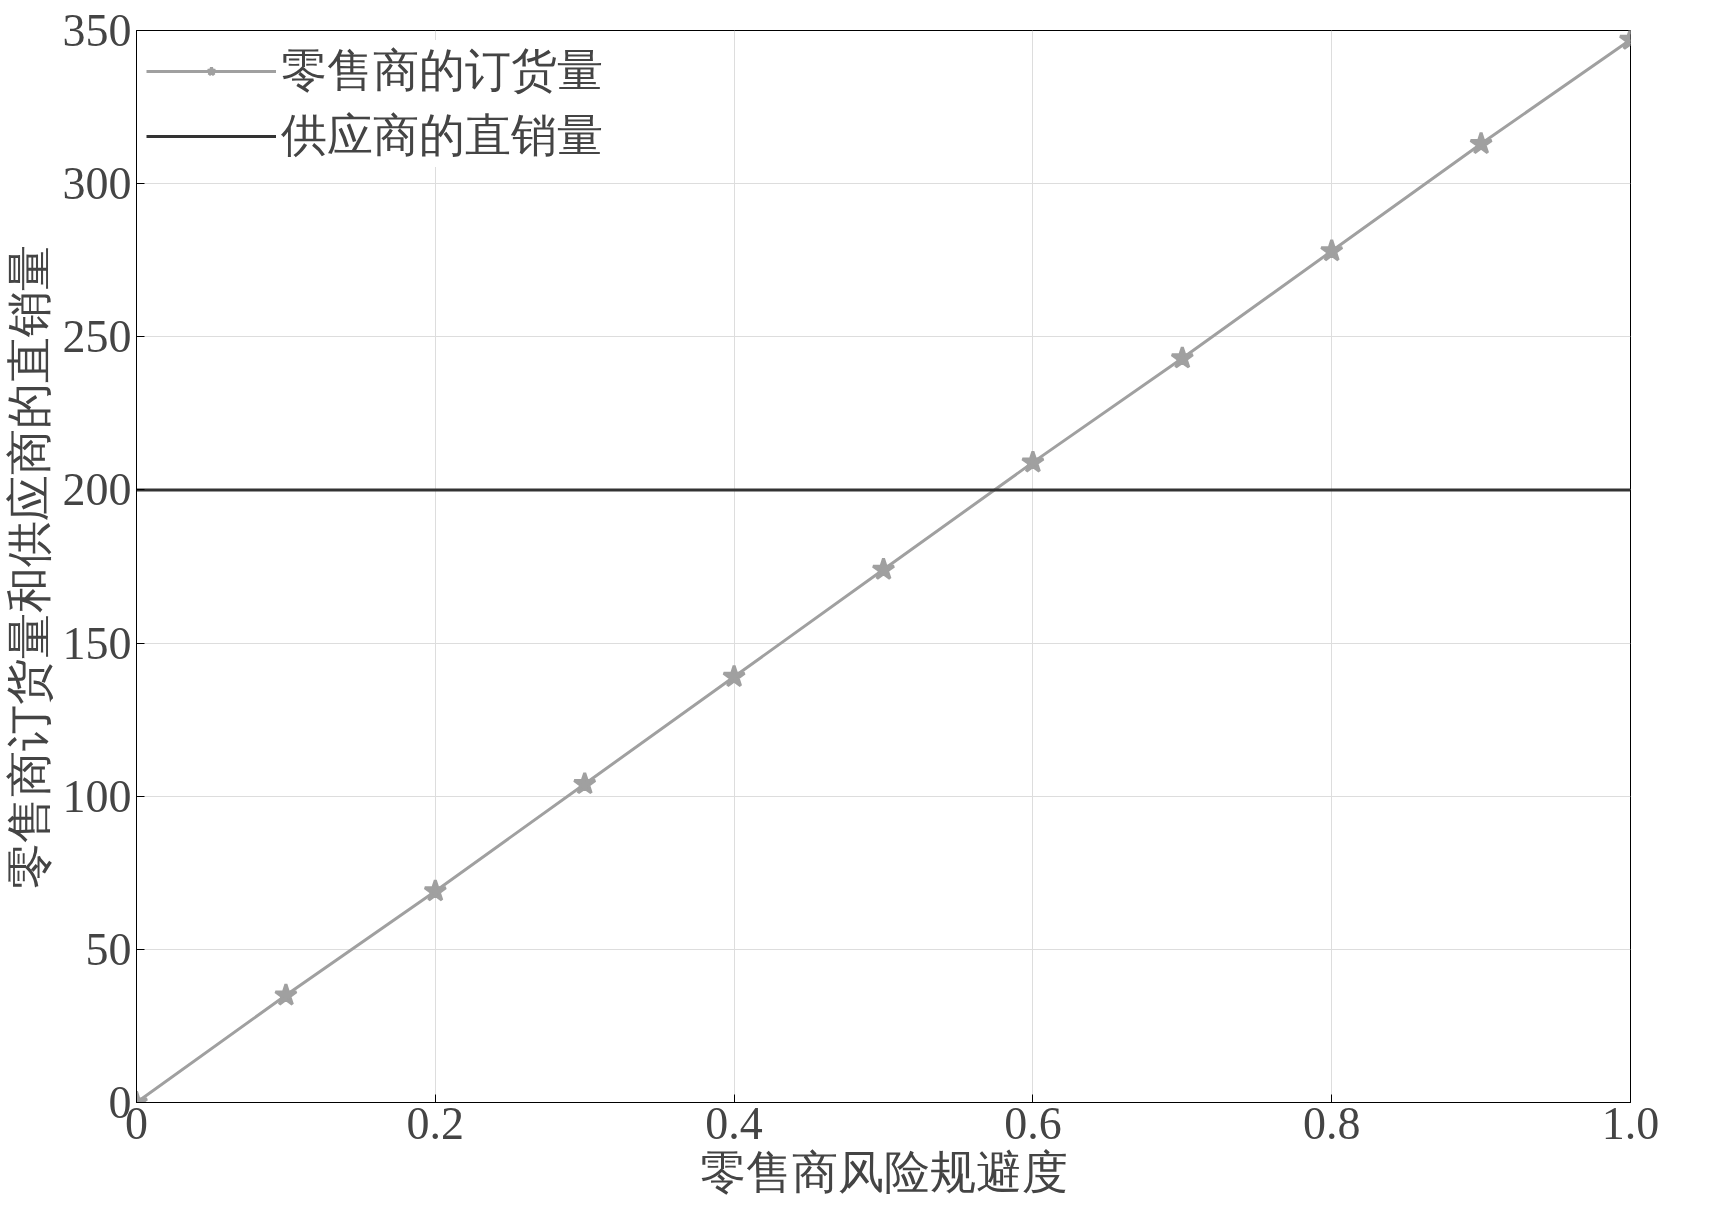 The width and height of the screenshot is (1723, 1227). Describe the element at coordinates (97, 30) in the screenshot. I see `y-tick-label: 350` at that location.